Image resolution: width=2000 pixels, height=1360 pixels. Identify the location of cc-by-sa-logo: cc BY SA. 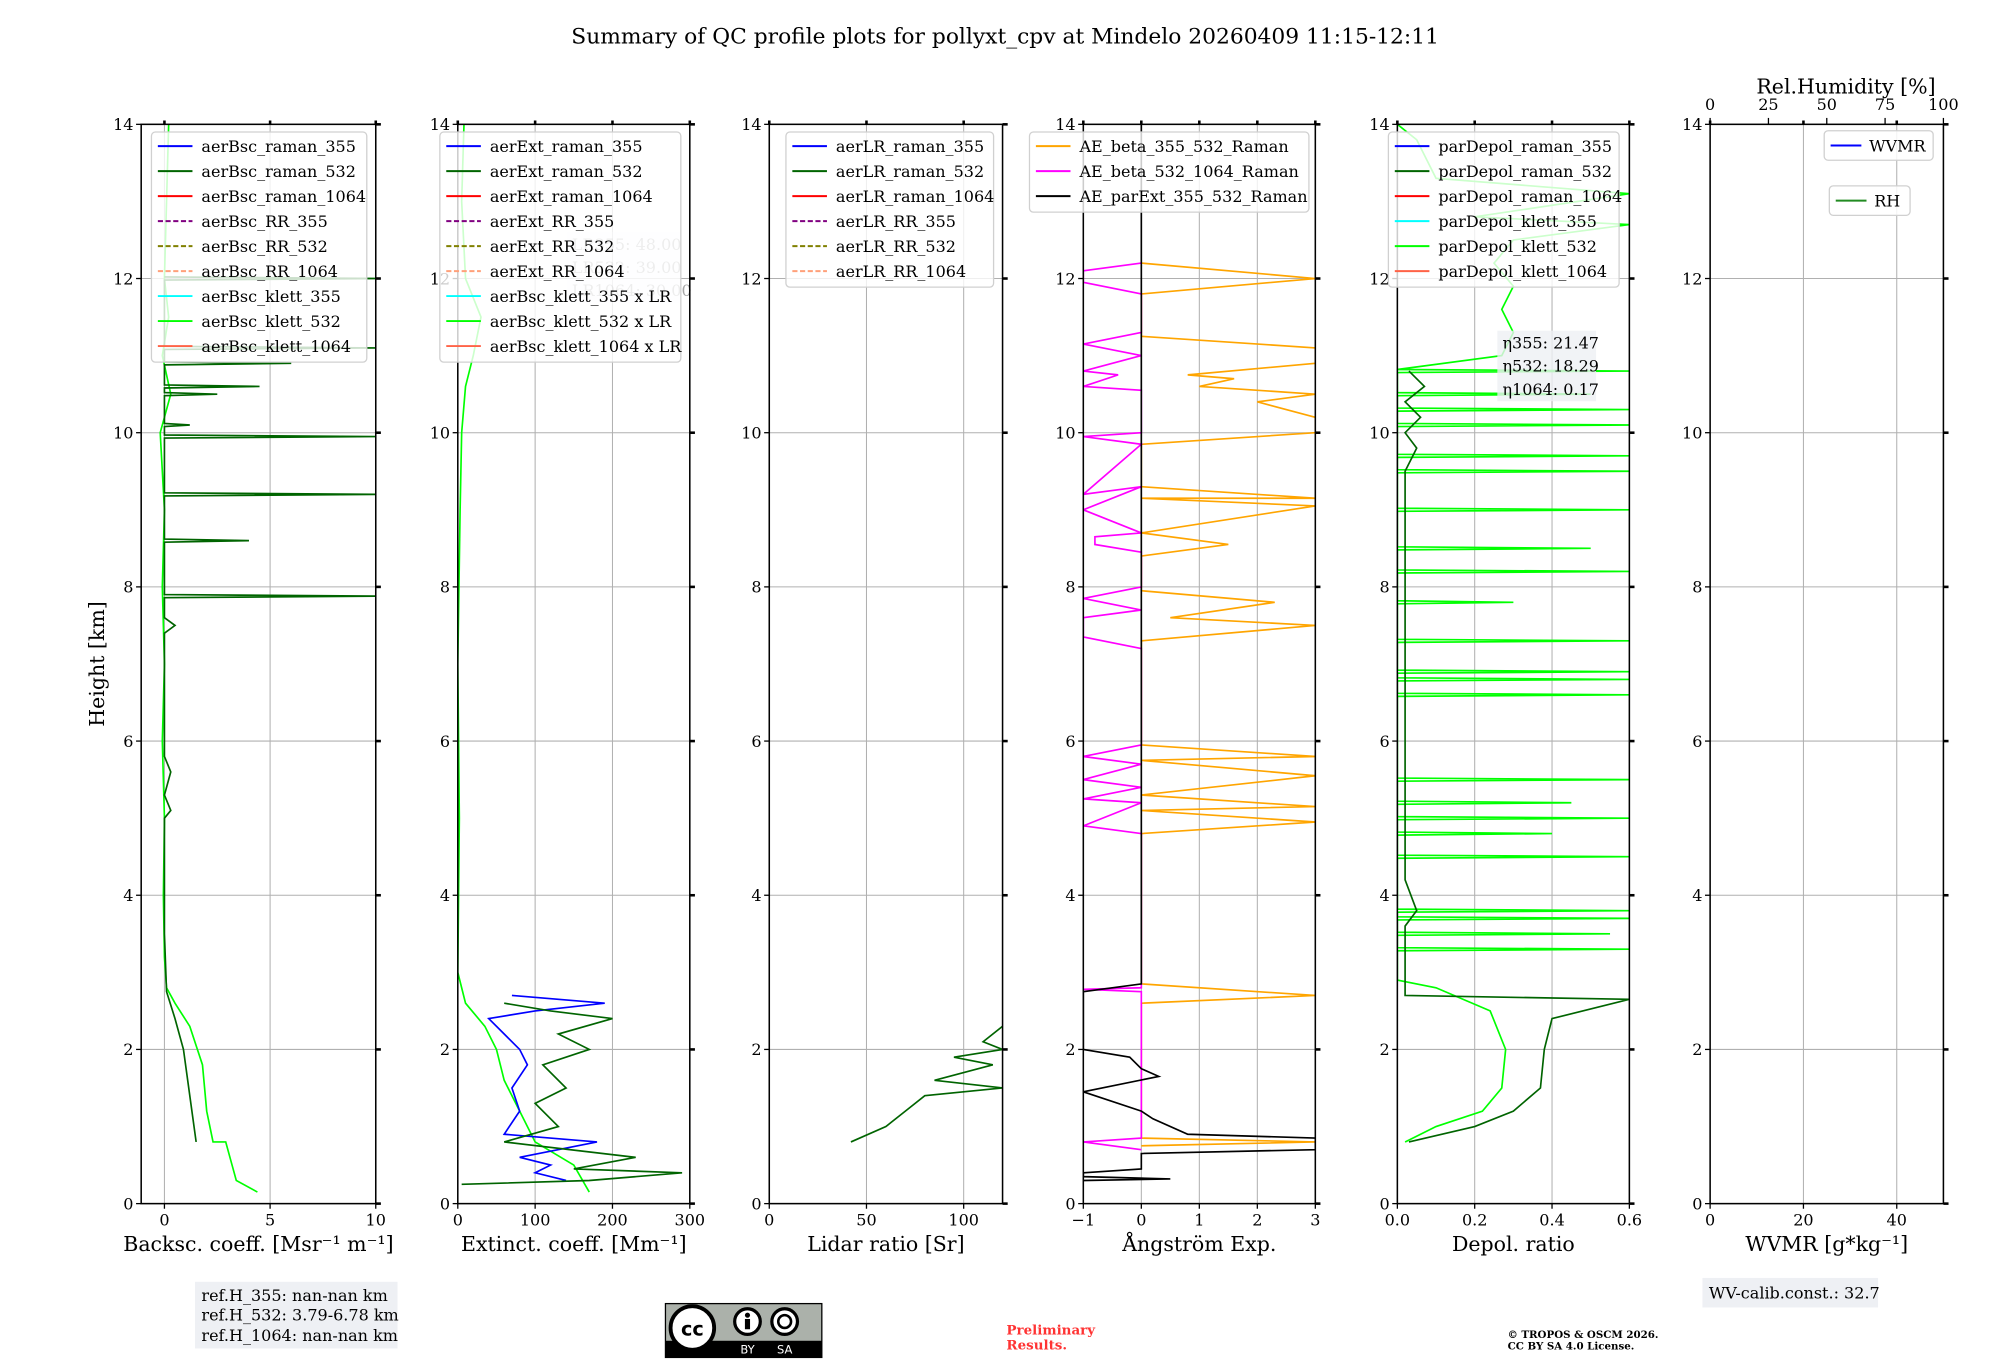
(743, 1330).